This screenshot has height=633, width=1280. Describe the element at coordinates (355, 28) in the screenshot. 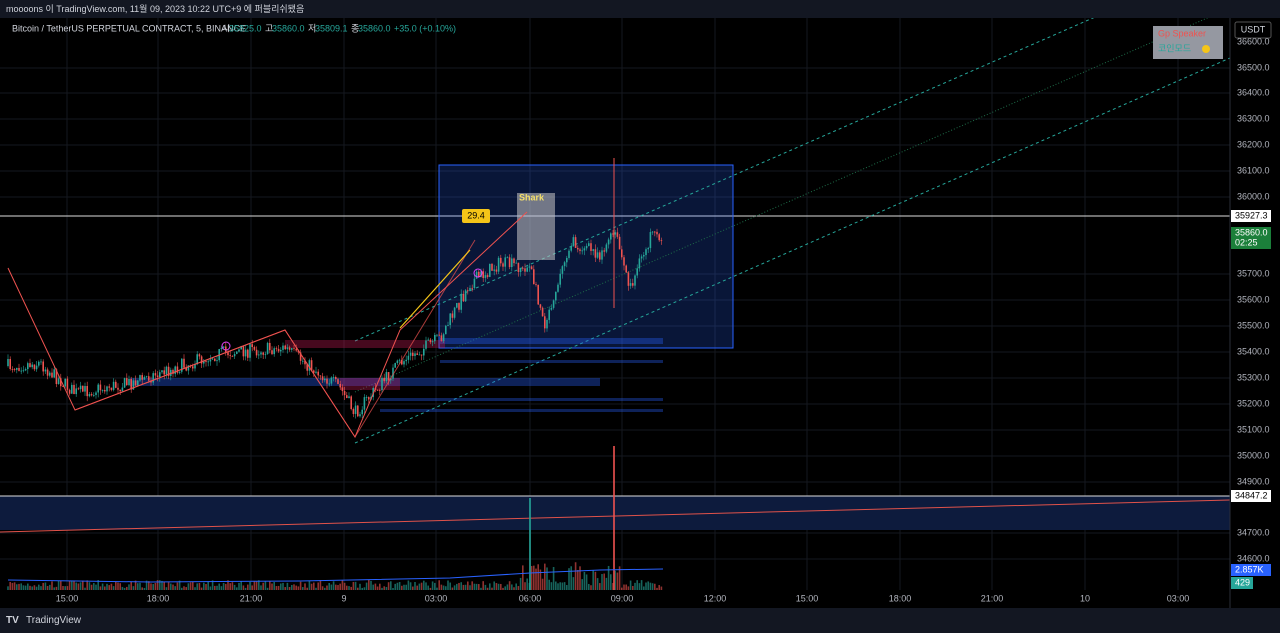

I see `ohlc-label: 종` at that location.